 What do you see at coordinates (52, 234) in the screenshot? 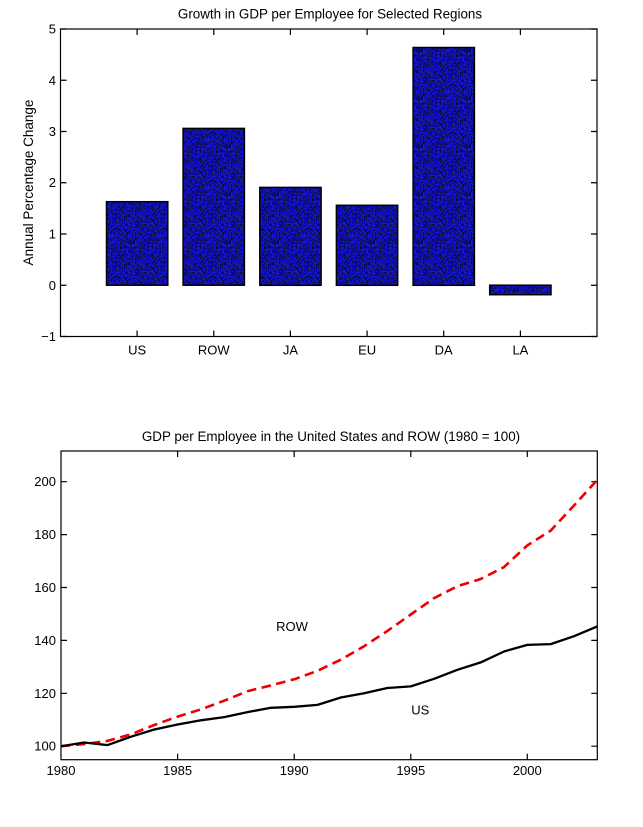
I see `svg-text: 1` at bounding box center [52, 234].